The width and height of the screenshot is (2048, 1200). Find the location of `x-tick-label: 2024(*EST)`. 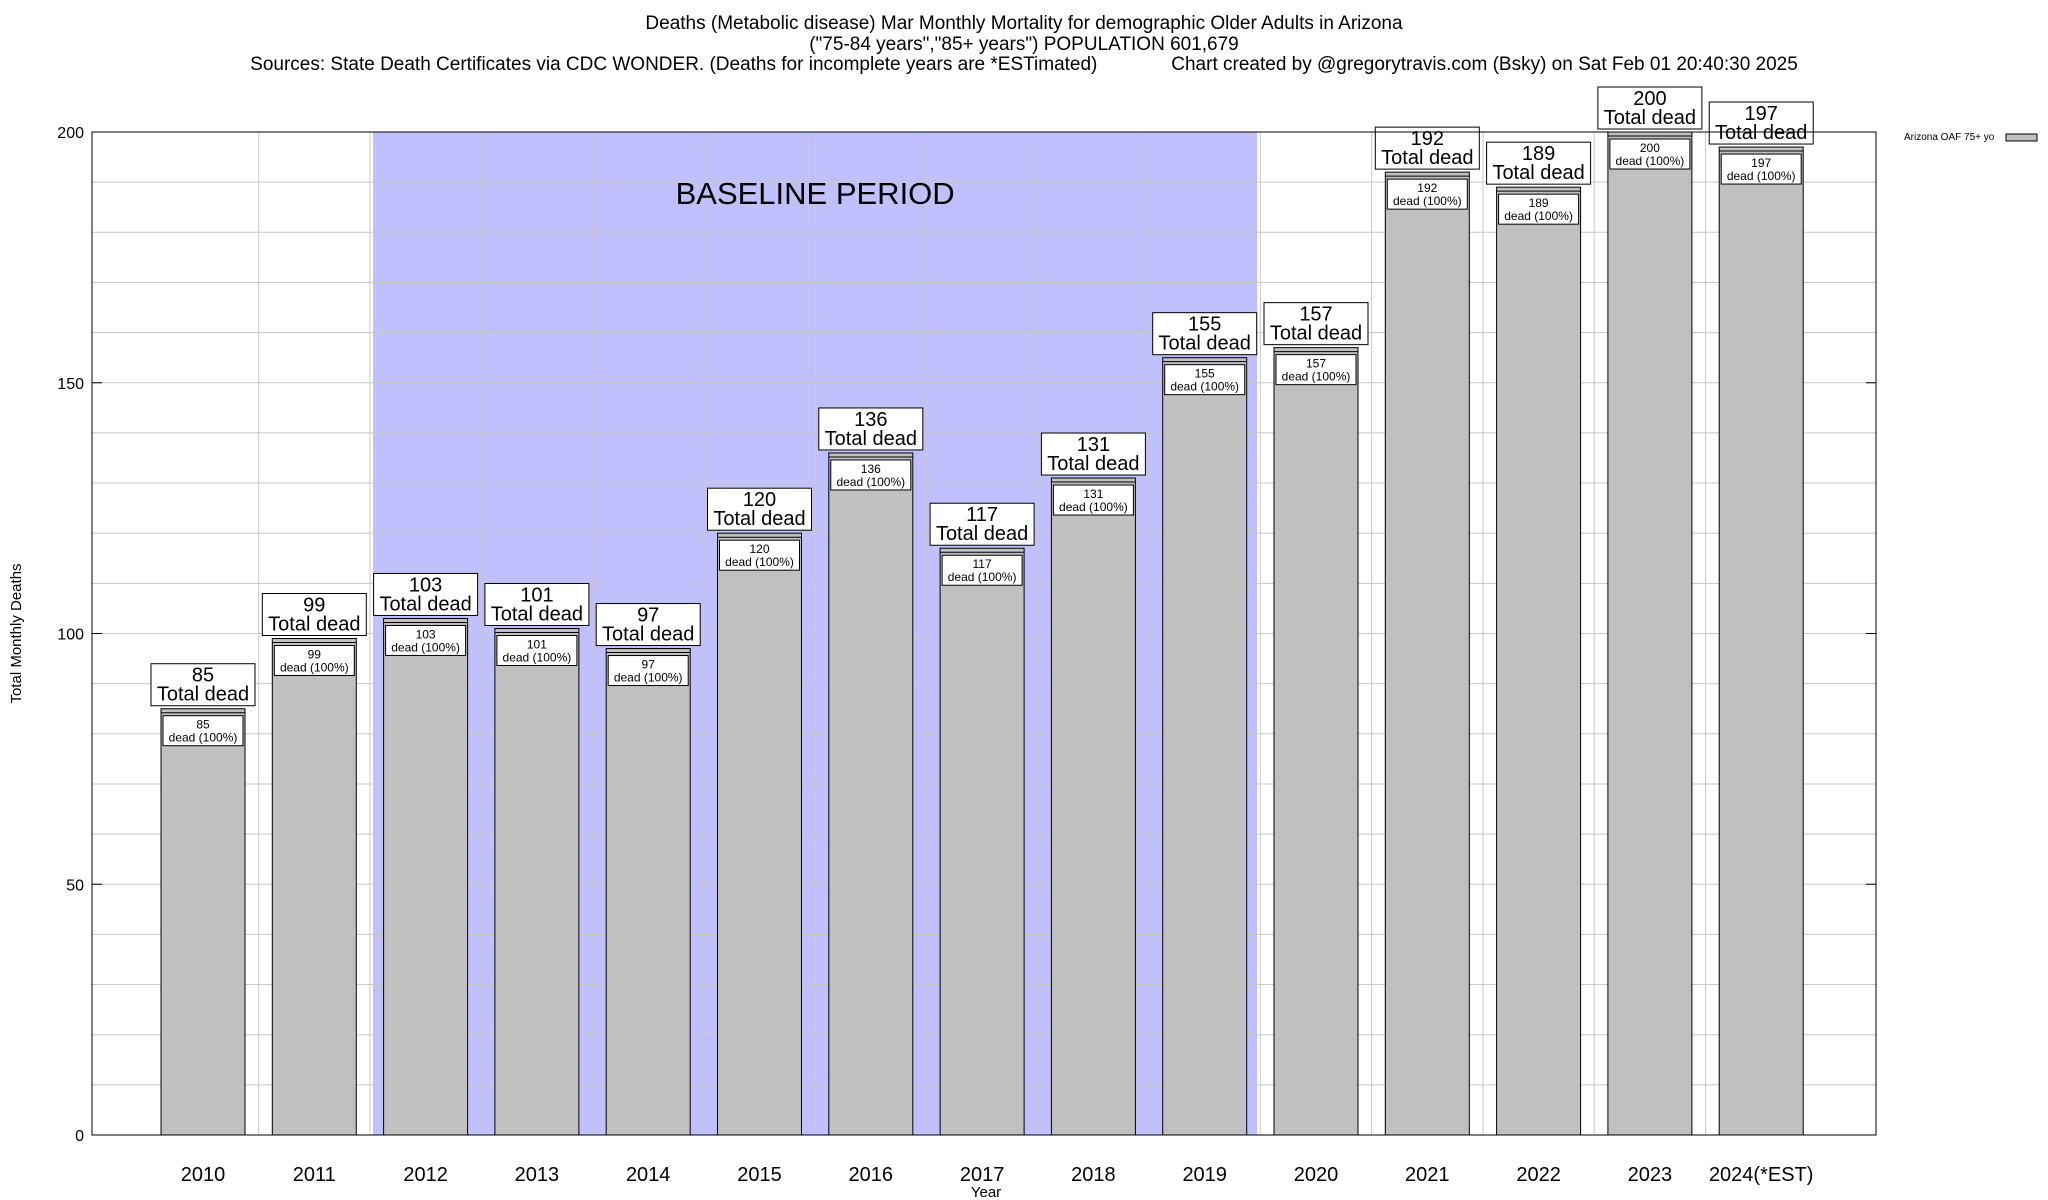

x-tick-label: 2024(*EST) is located at coordinates (1761, 1175).